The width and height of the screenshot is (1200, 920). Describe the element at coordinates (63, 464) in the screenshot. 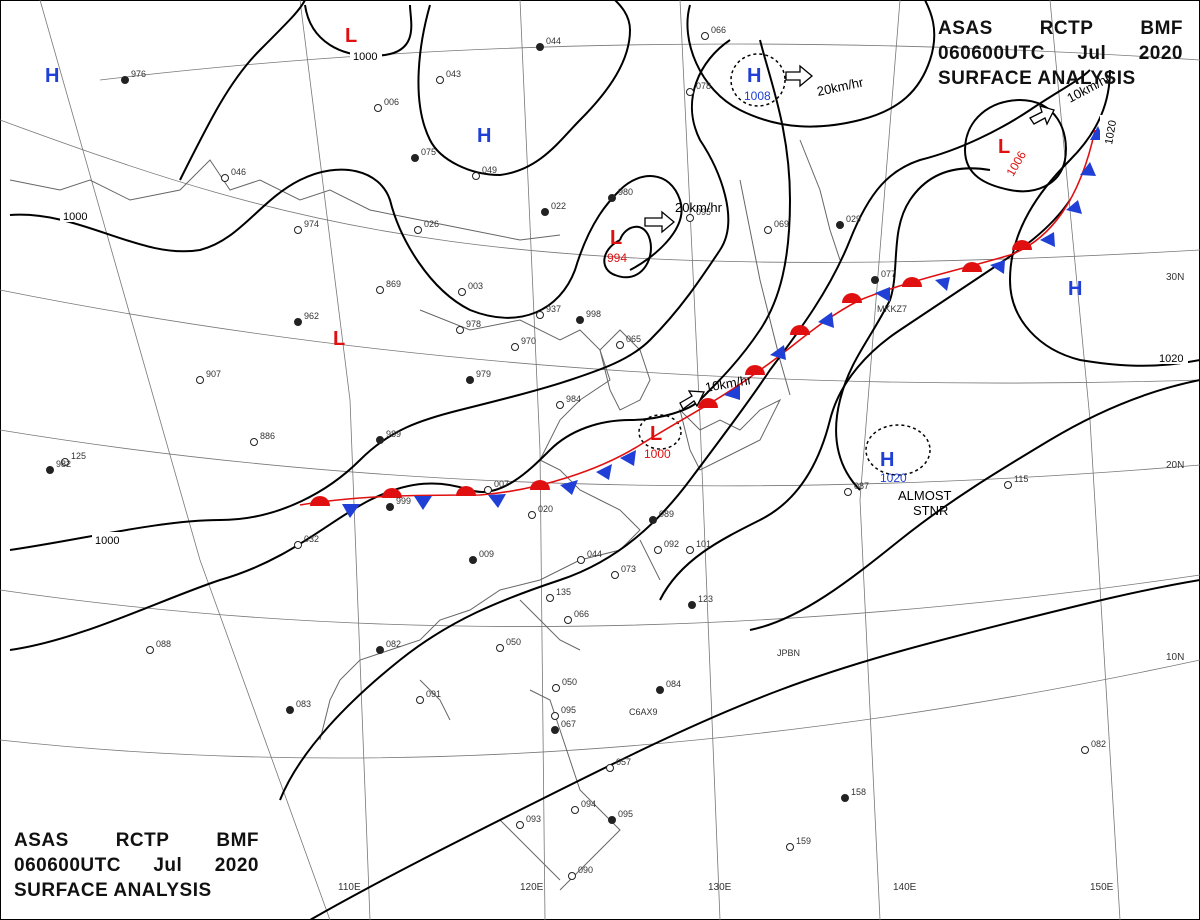

I see `station-pressure: 982` at that location.